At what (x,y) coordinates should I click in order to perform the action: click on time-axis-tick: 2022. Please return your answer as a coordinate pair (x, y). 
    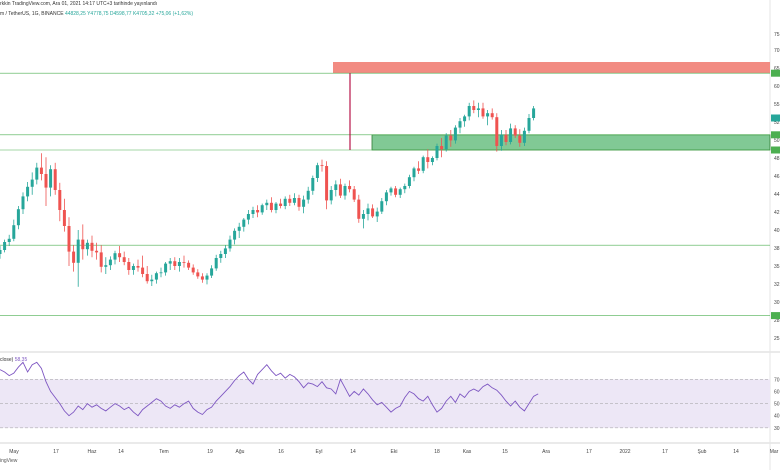
    Looking at the image, I should click on (624, 452).